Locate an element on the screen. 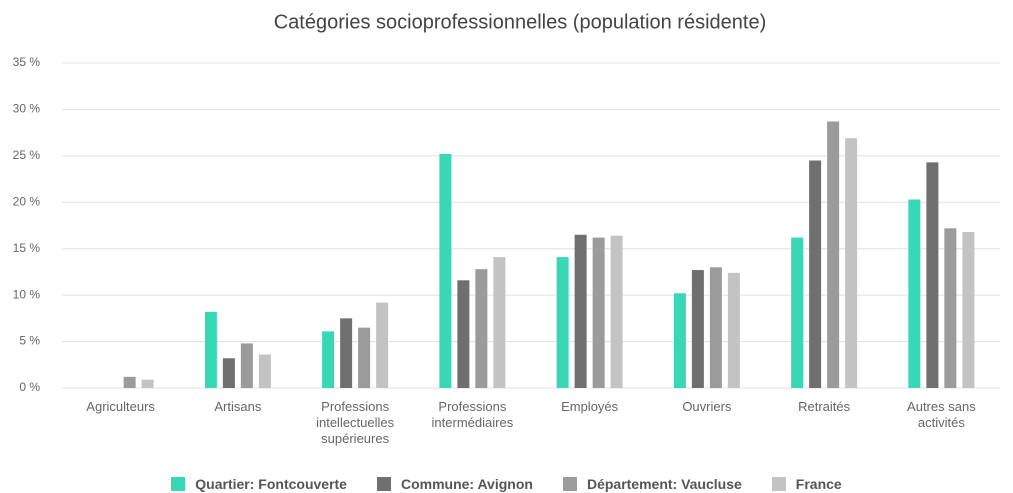 The width and height of the screenshot is (1013, 493). legend-item: France is located at coordinates (806, 484).